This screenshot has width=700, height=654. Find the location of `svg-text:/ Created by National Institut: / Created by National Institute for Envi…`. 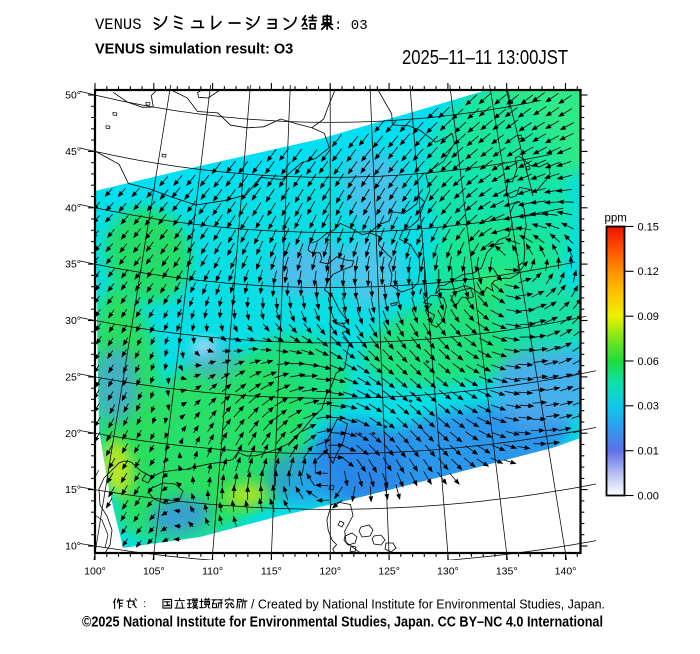

svg-text:/ Created by National Institut: / Created by National Institute for Envi… is located at coordinates (428, 604).